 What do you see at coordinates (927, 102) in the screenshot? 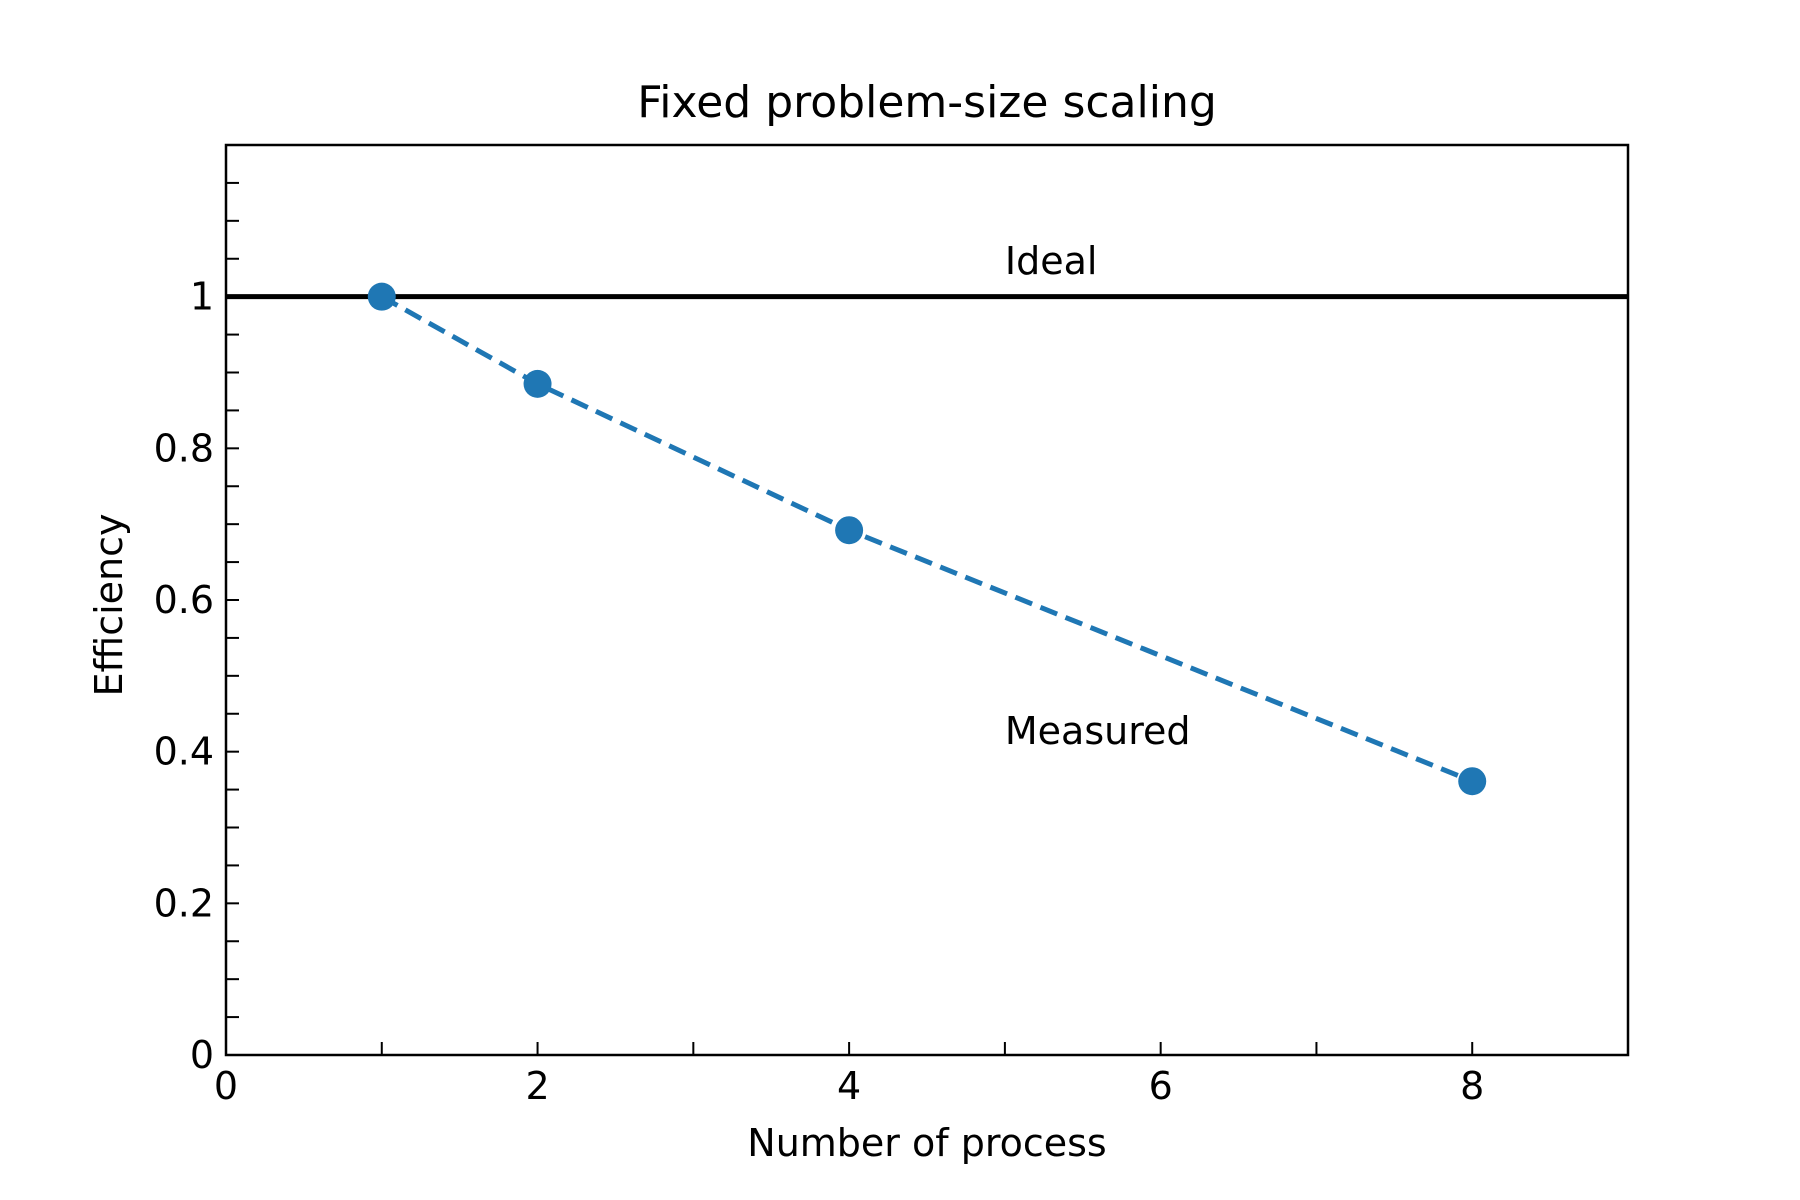
I see `chart-title: Fixed problem-size scaling` at bounding box center [927, 102].